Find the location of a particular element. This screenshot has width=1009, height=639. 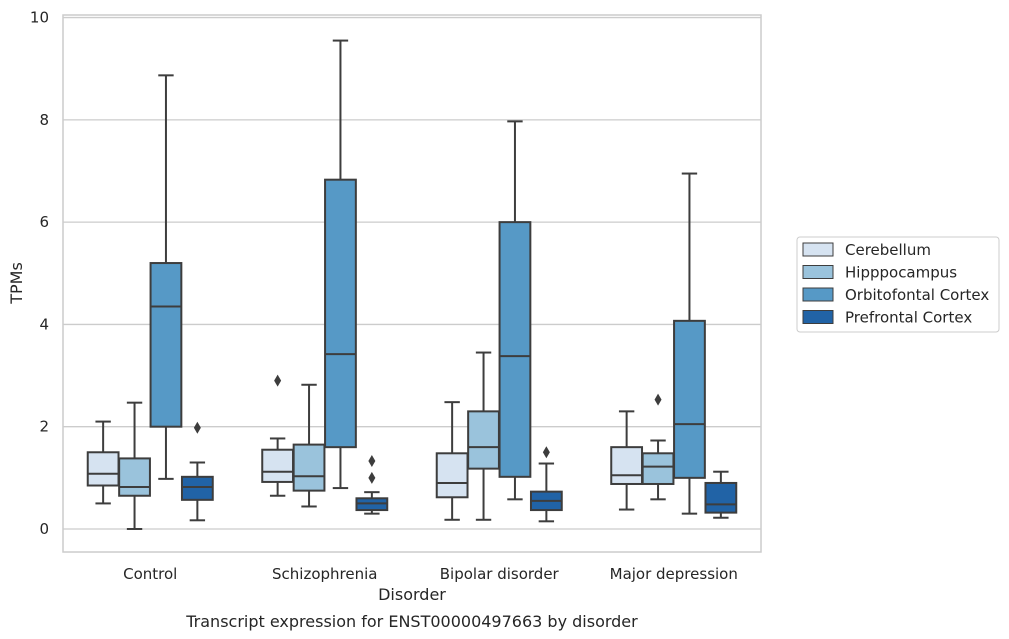

x-tick-label: Control is located at coordinates (150, 574).